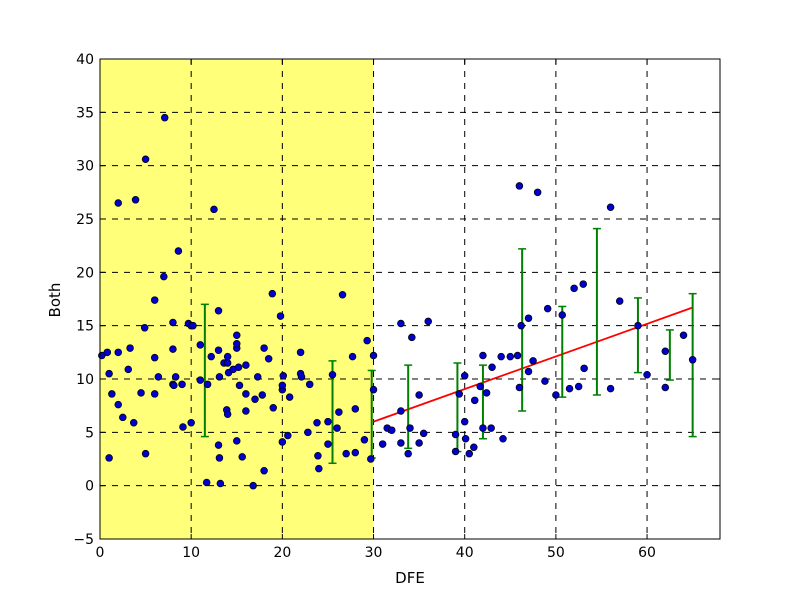  Describe the element at coordinates (282, 553) in the screenshot. I see `x-tick-label: 20` at that location.